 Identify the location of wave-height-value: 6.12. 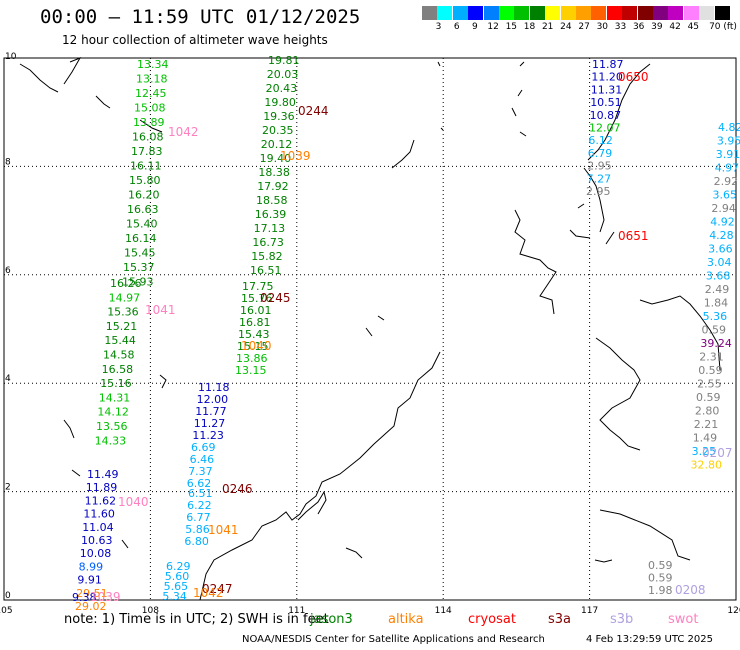
(600, 140).